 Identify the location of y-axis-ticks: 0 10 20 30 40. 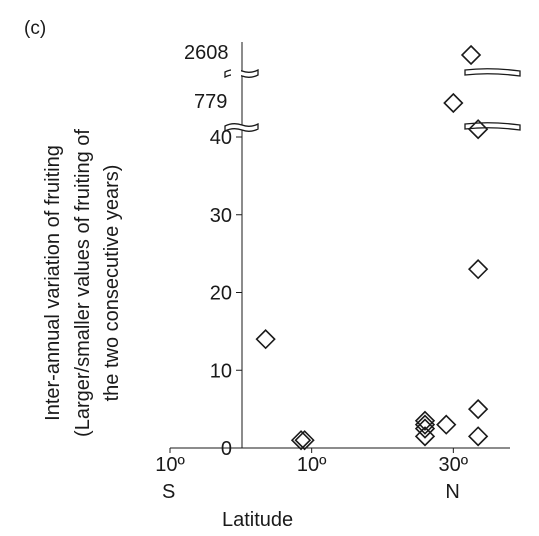
(226, 293).